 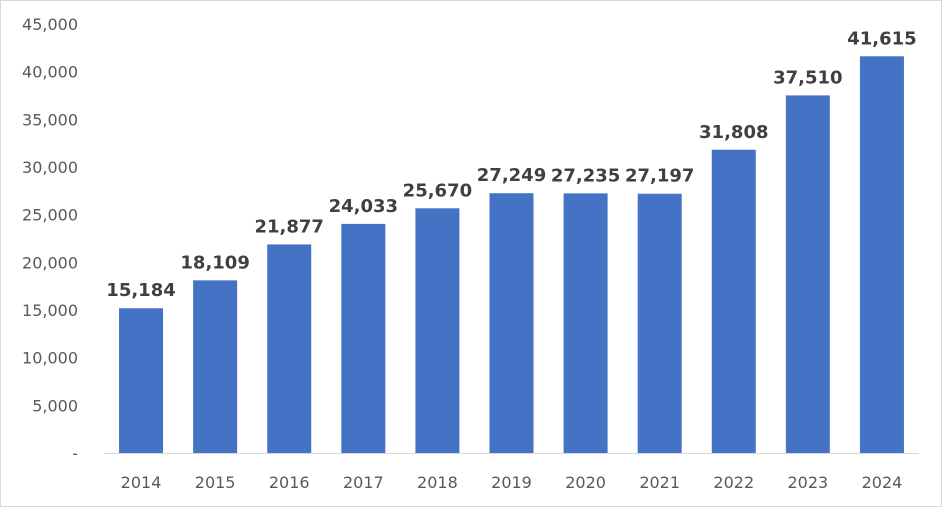 I want to click on data-label: 25,670, so click(x=437, y=190).